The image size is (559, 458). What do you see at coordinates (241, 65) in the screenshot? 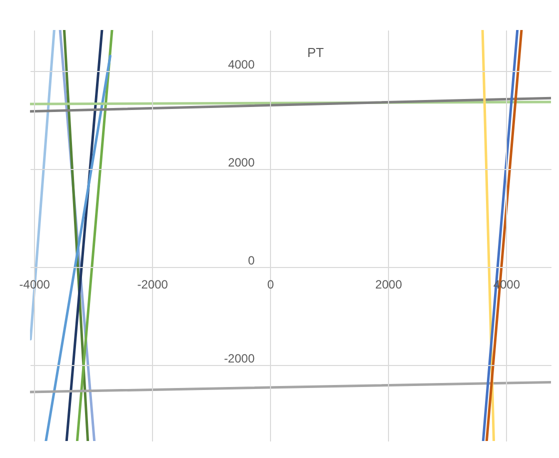
I see `y-tick-label: 4000` at bounding box center [241, 65].